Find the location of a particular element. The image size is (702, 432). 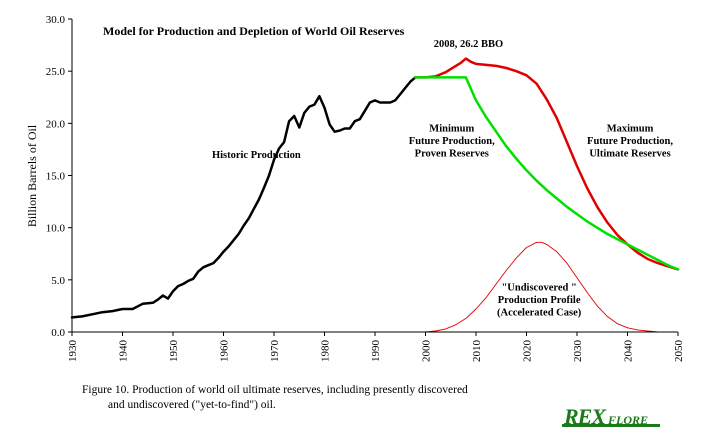

x-tick-label: 1980 is located at coordinates (326, 351).